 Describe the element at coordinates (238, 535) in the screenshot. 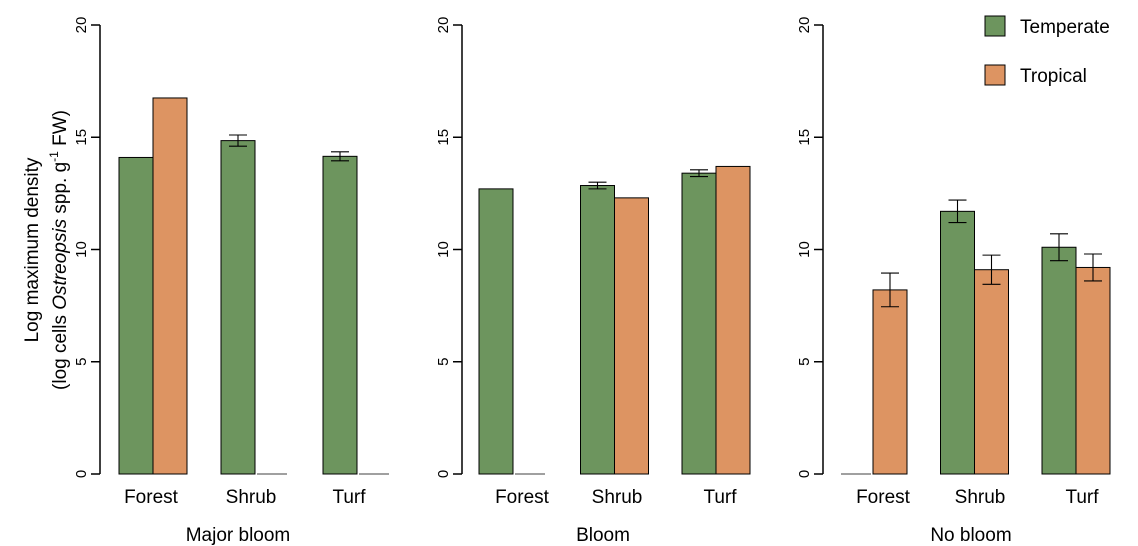

I see `panel-title: Major bloom` at that location.